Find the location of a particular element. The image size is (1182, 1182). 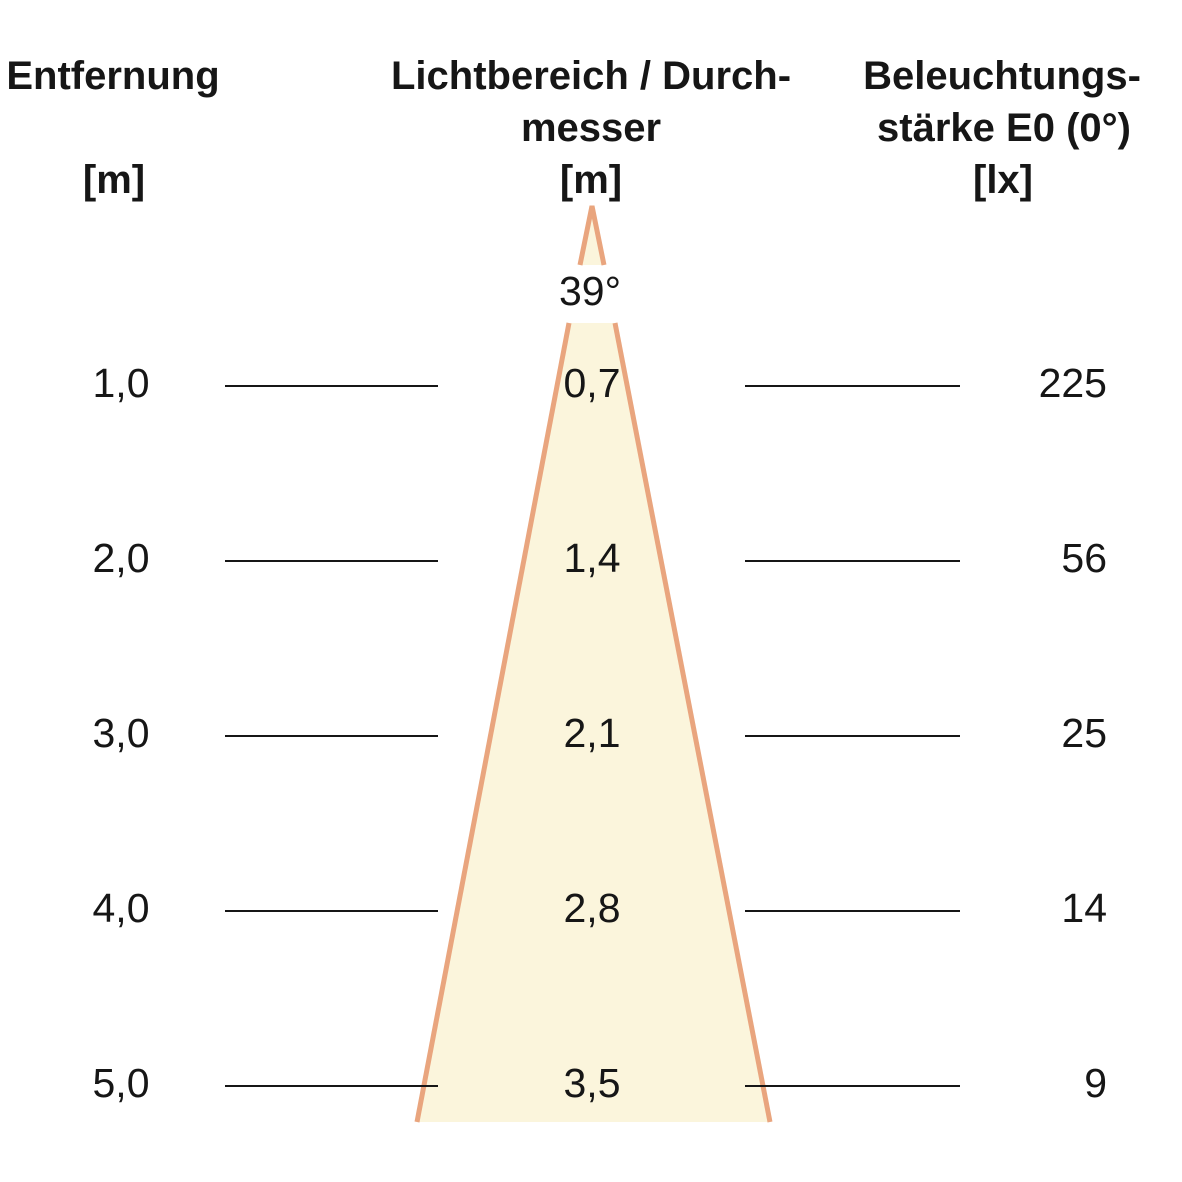

row-diameter-value: 2,8 is located at coordinates (592, 908).